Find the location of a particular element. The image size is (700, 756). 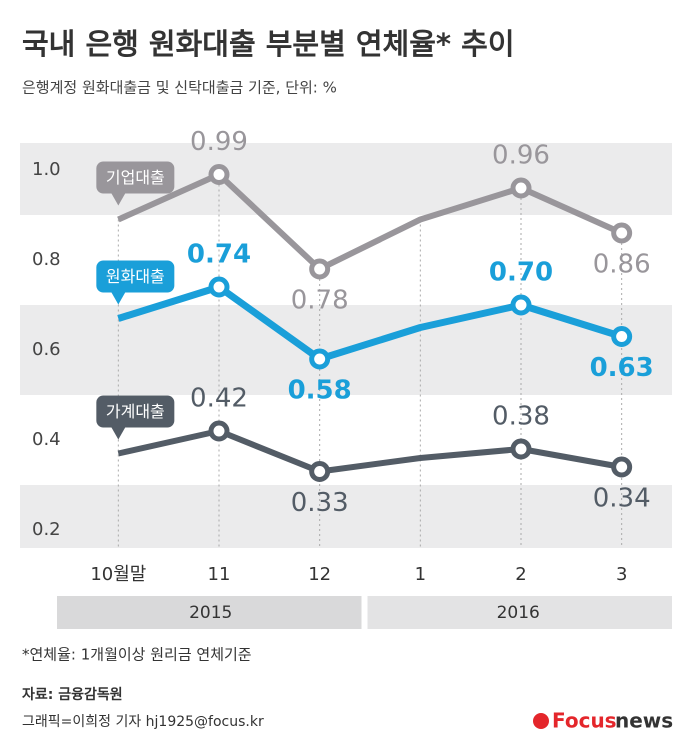

legend-label: 원화대출 is located at coordinates (135, 276).